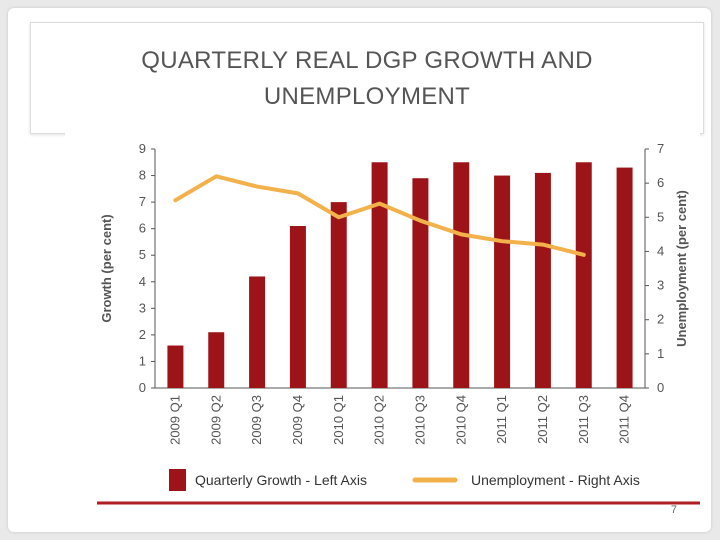  What do you see at coordinates (420, 283) in the screenshot?
I see `bar-2010-q3` at bounding box center [420, 283].